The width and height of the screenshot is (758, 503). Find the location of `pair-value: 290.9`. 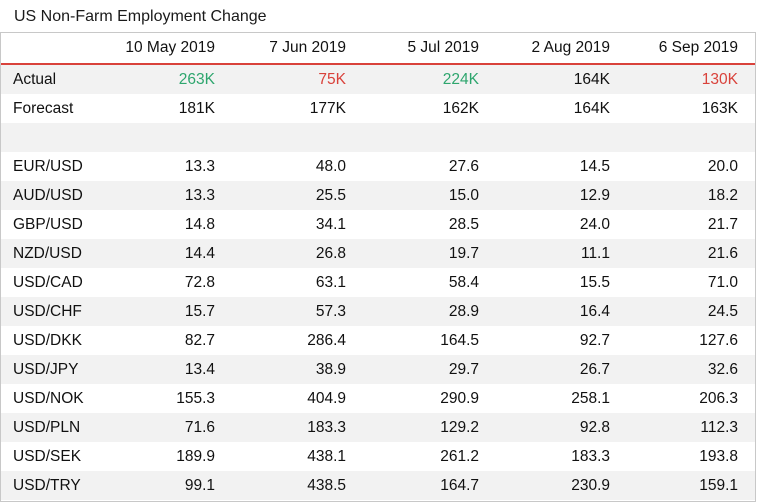

pair-value: 290.9 is located at coordinates (459, 398).